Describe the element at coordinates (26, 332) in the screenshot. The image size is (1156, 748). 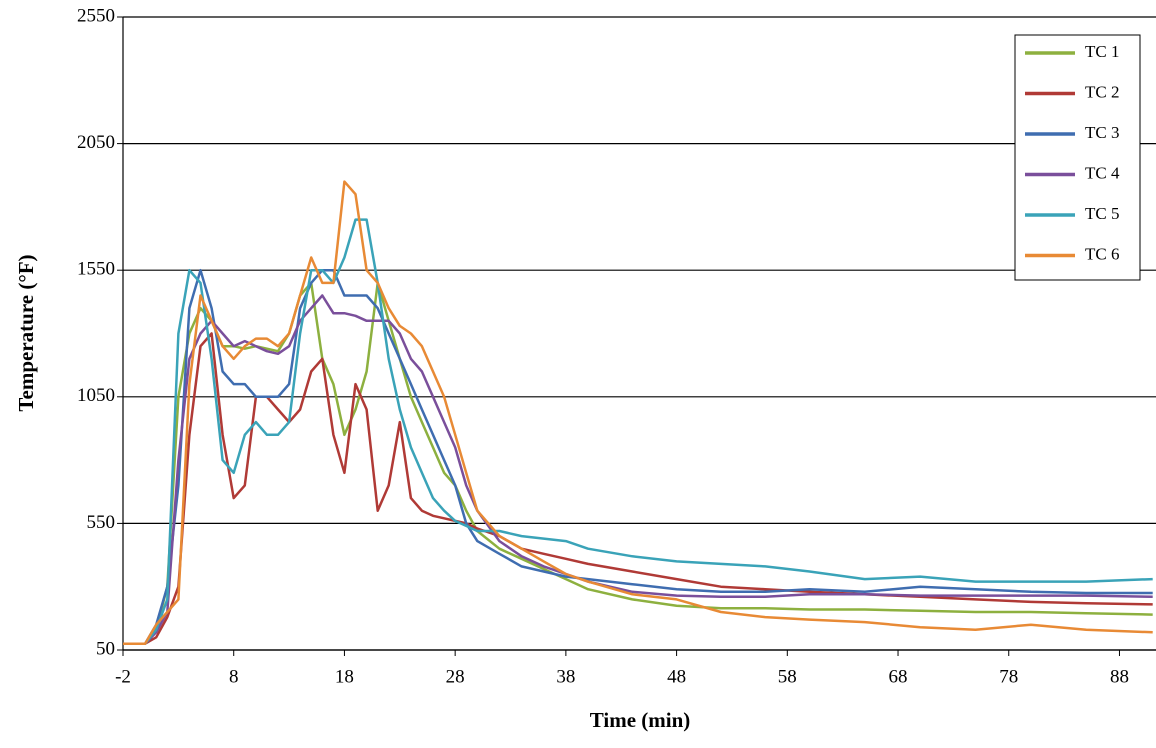
I see `y-axis-label: Temperature (°F)` at that location.